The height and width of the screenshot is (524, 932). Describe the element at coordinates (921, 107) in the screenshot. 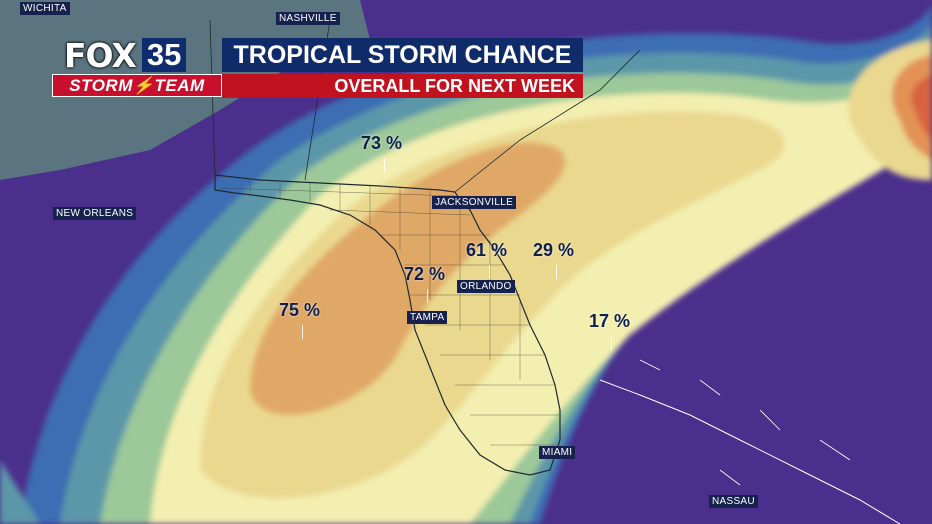

I see `prob-band-east-red` at that location.